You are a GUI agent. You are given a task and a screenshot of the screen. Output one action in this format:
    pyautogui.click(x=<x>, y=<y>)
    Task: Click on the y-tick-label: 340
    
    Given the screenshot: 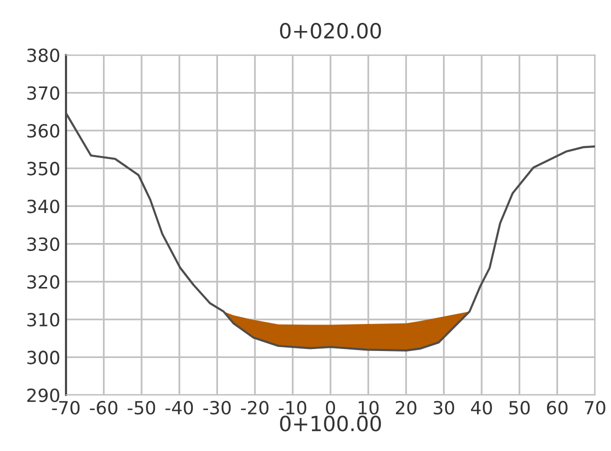 What is the action you would take?
    pyautogui.click(x=43, y=207)
    